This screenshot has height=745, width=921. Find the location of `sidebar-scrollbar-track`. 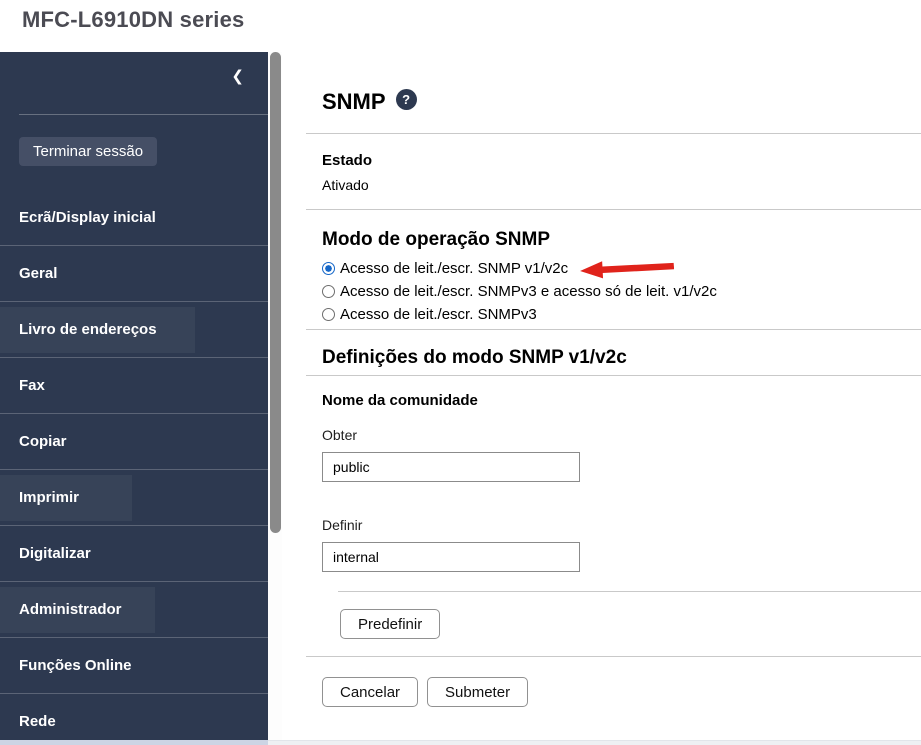

sidebar-scrollbar-track is located at coordinates (275, 398).